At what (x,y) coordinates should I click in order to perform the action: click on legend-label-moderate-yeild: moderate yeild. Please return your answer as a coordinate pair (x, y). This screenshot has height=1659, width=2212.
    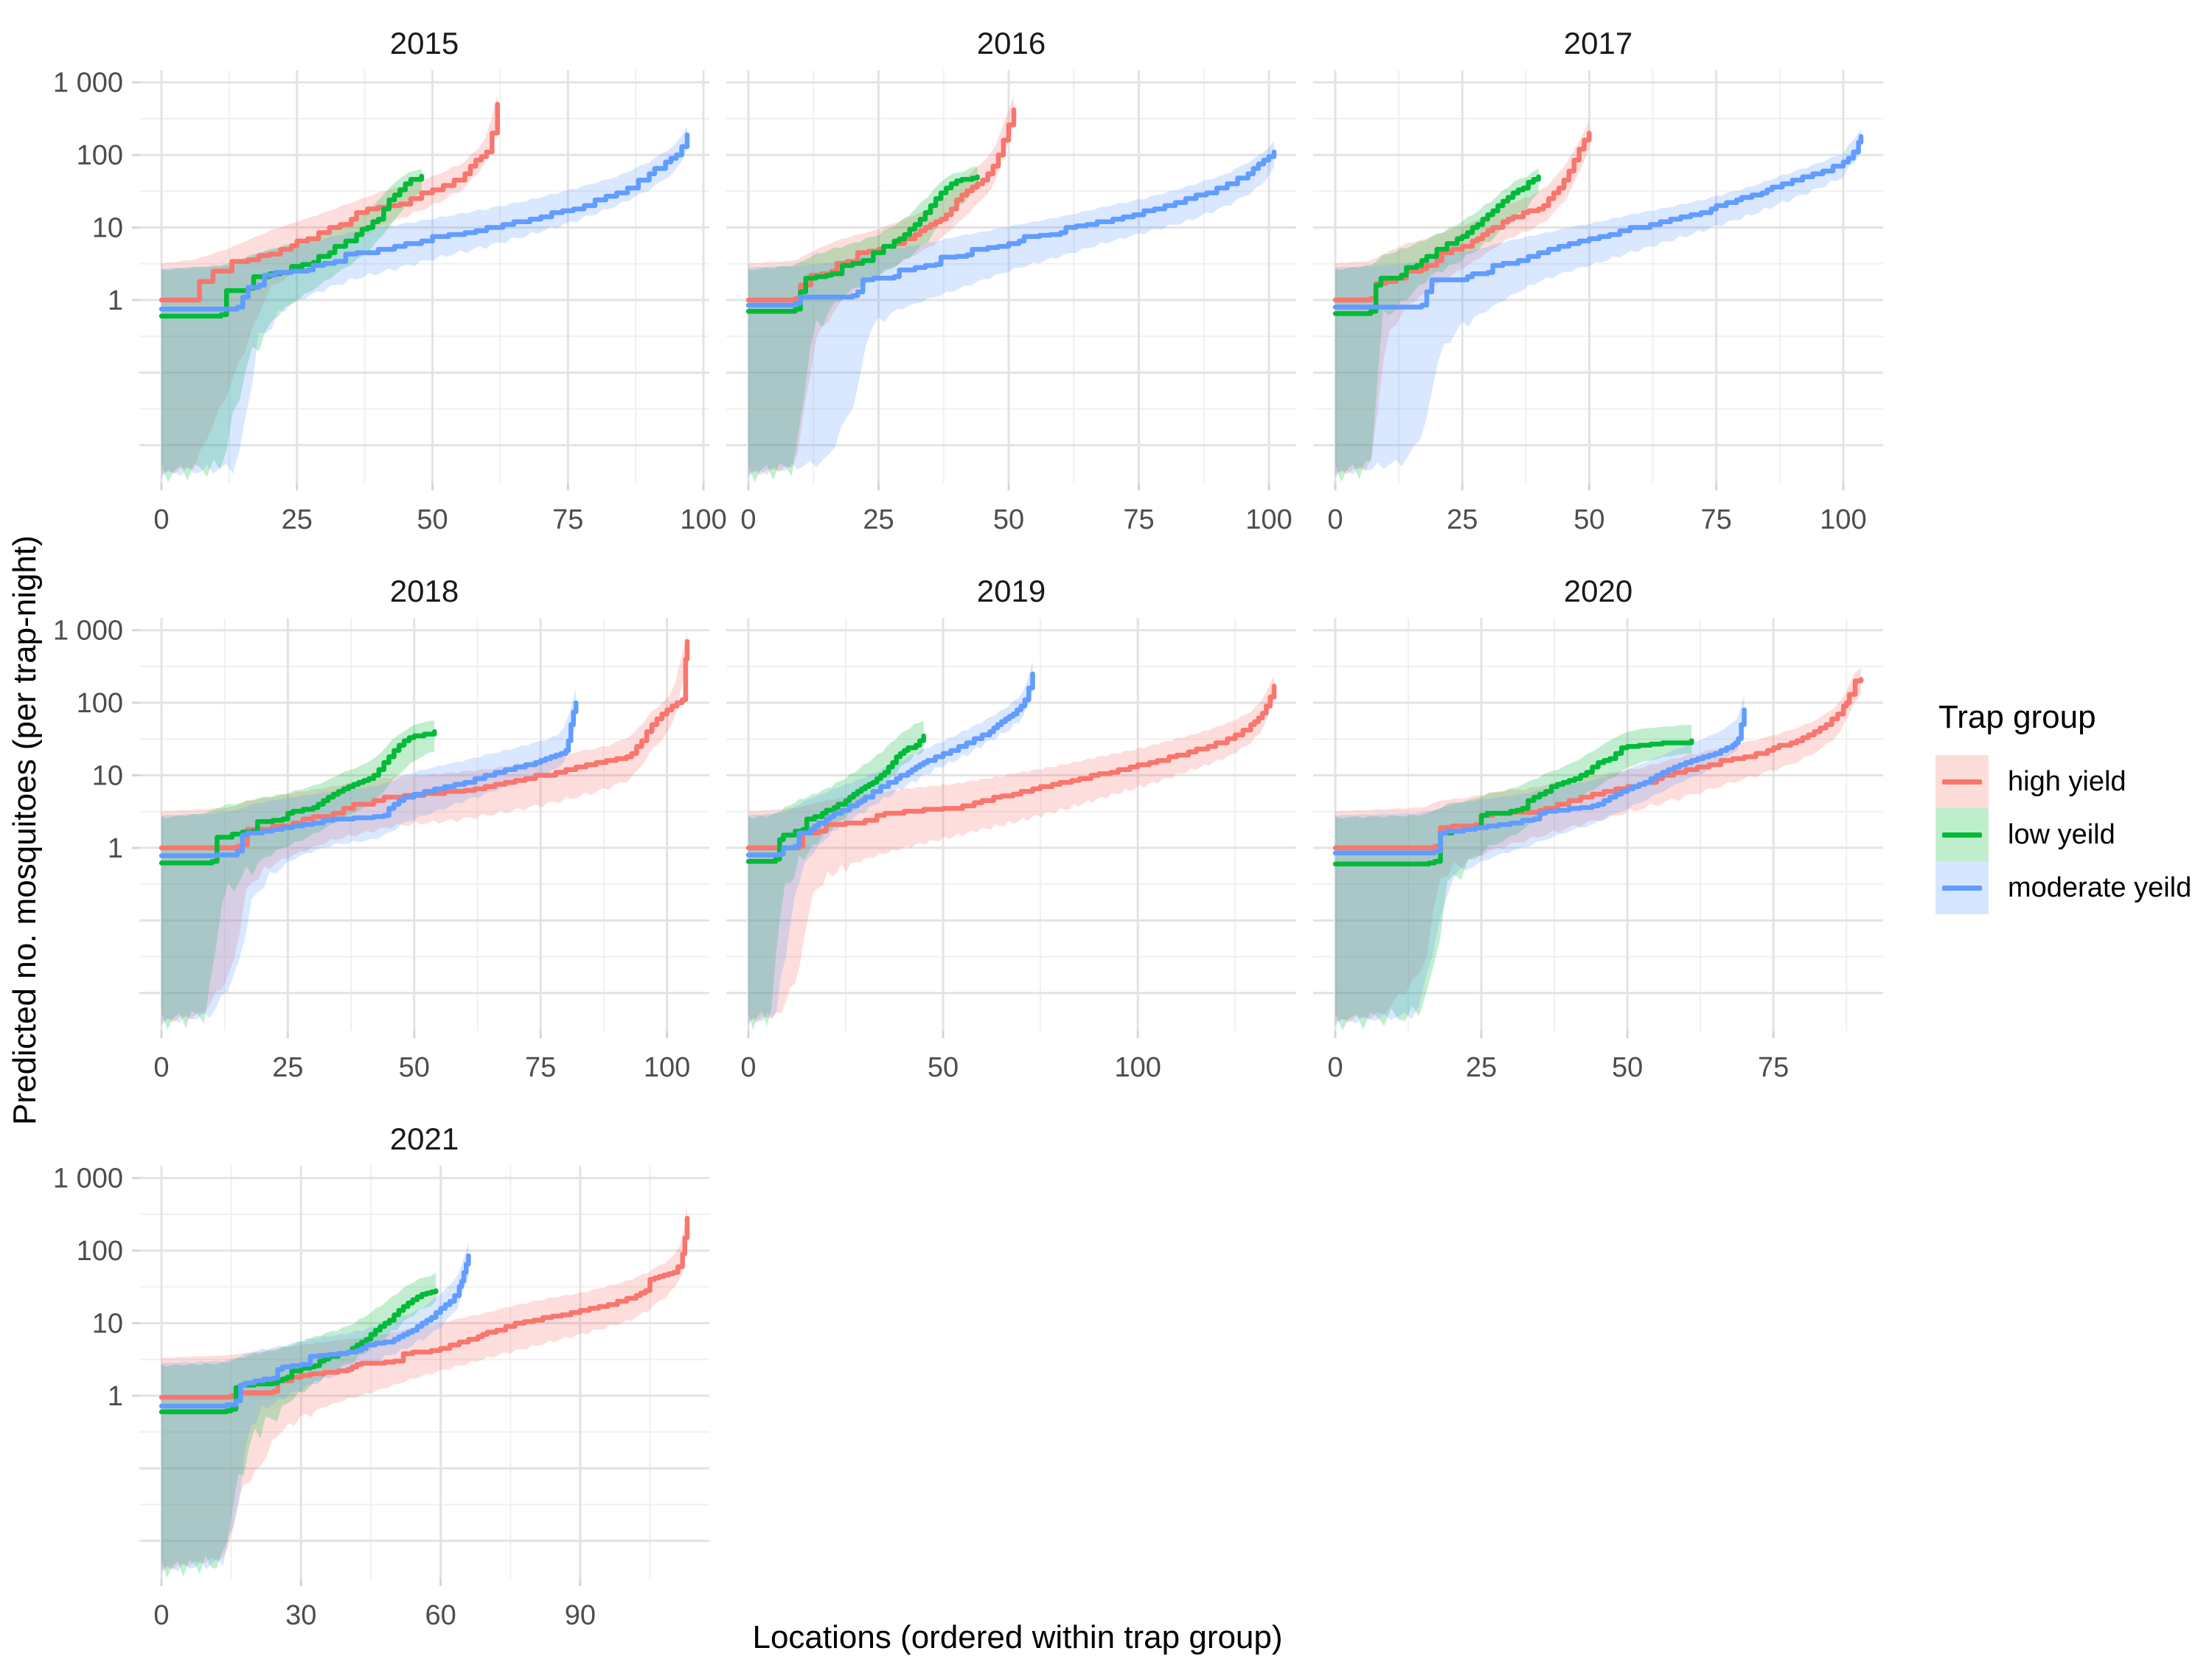
    Looking at the image, I should click on (2100, 887).